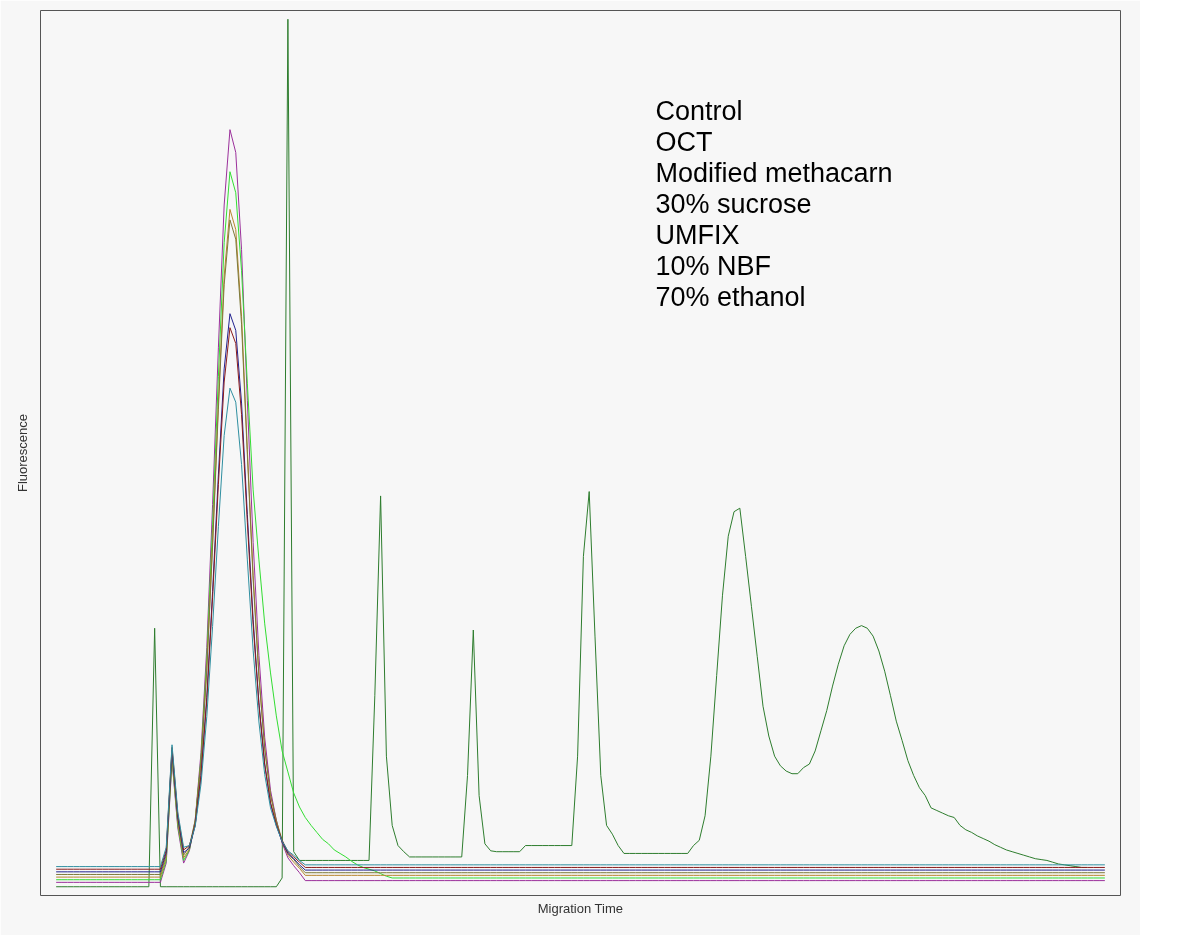 The height and width of the screenshot is (941, 1184). I want to click on annotation: 70% ethanol, so click(730, 296).